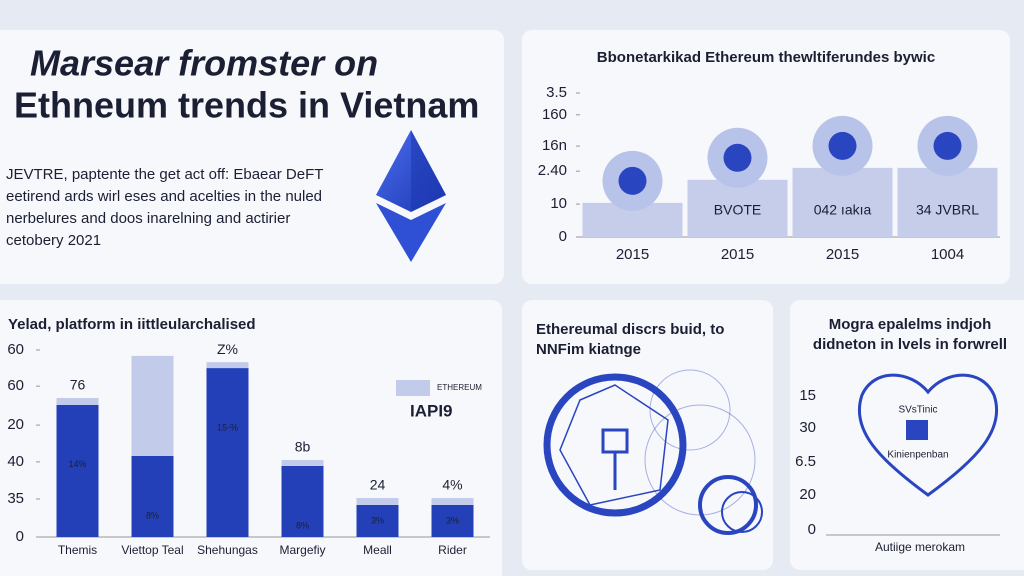 This screenshot has width=1024, height=576. What do you see at coordinates (152, 550) in the screenshot?
I see `x-tick-label: Viettop Teal` at bounding box center [152, 550].